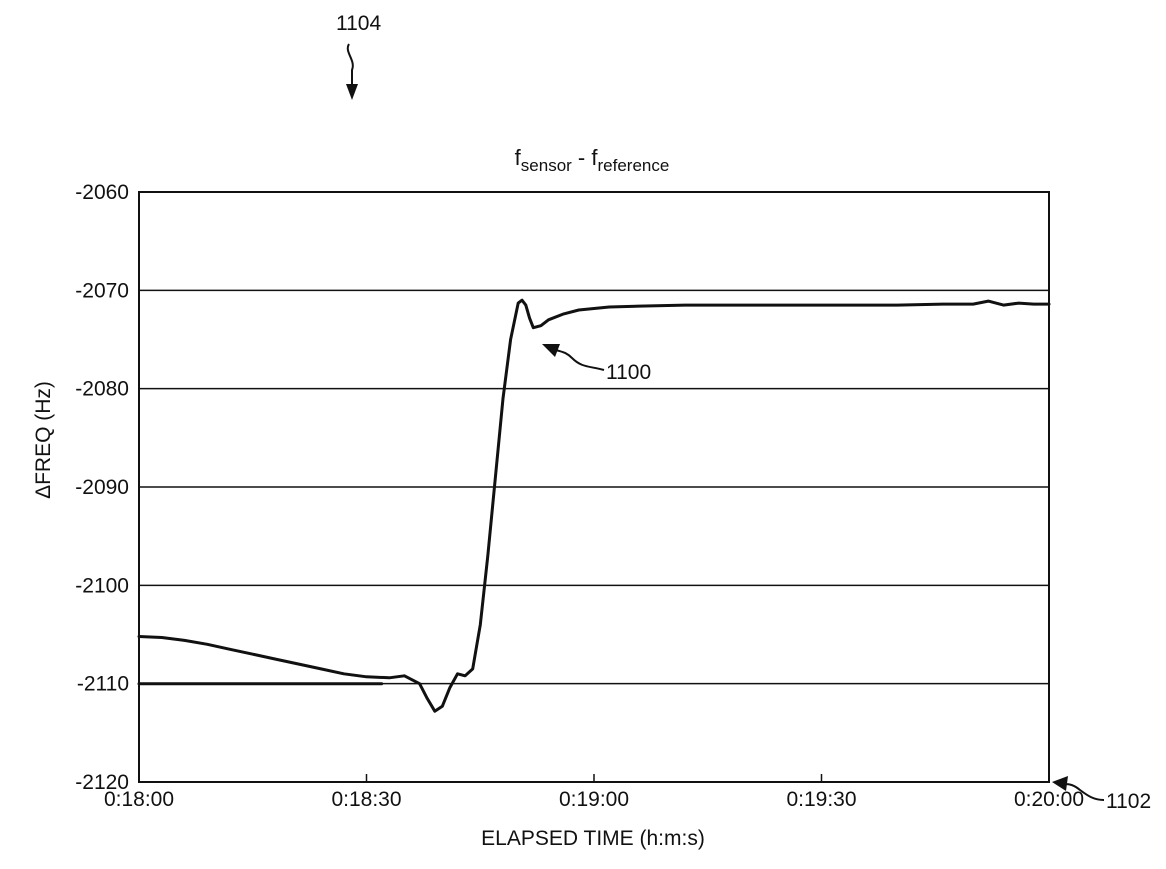 The width and height of the screenshot is (1166, 869). Describe the element at coordinates (1049, 799) in the screenshot. I see `x-tick-label: 0:20:00` at that location.